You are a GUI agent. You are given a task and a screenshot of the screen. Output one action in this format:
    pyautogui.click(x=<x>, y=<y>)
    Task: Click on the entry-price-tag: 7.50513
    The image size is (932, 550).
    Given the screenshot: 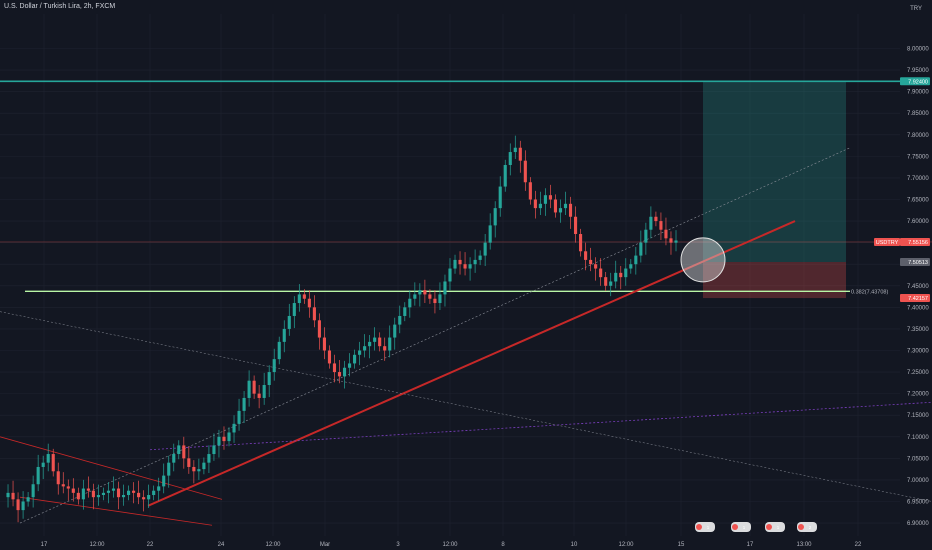 What is the action you would take?
    pyautogui.click(x=918, y=263)
    